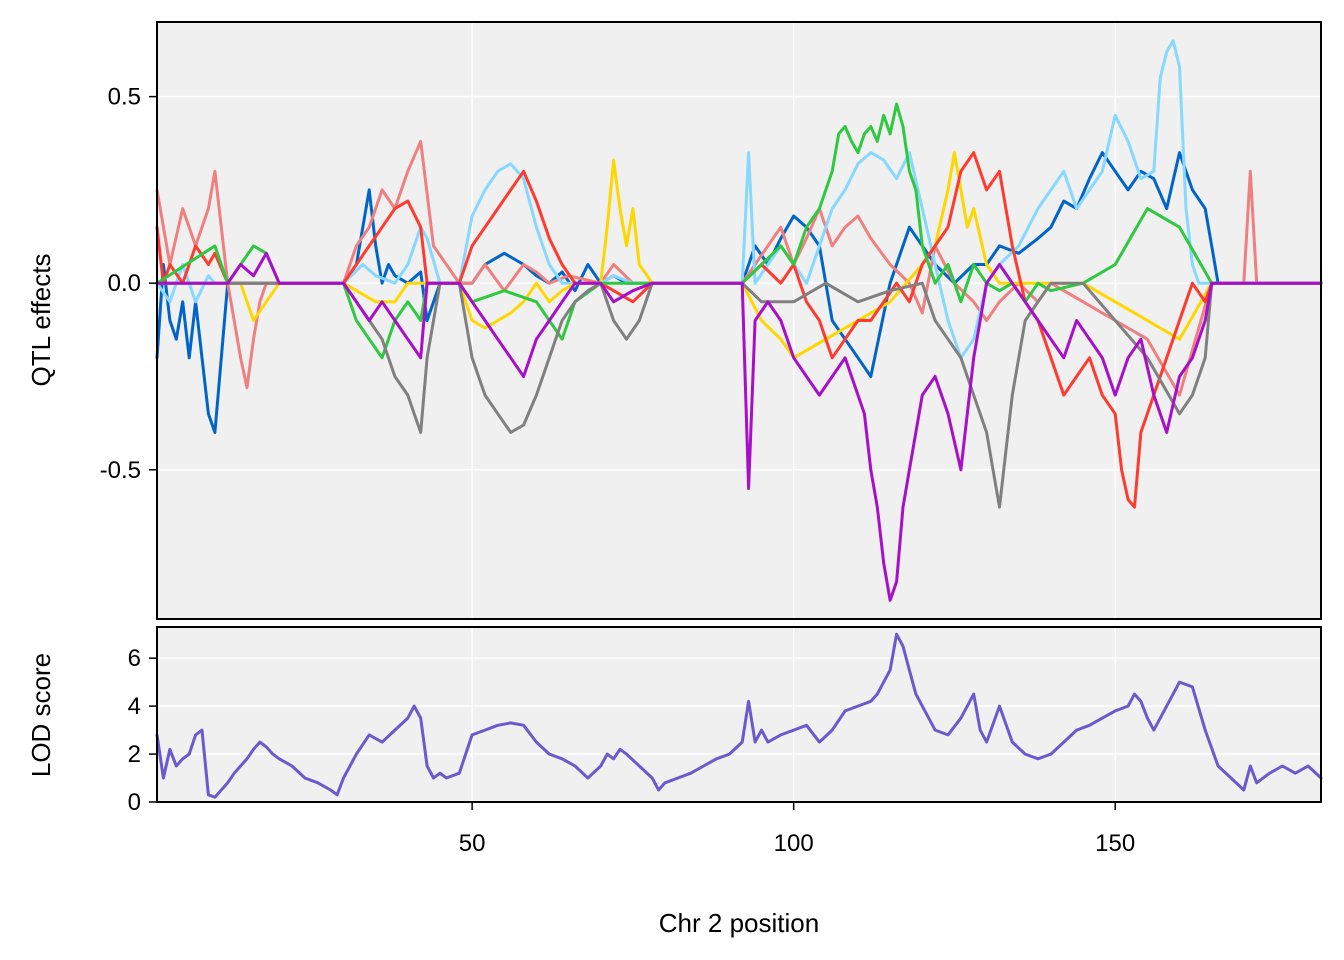  I want to click on x-tick-label: 100, so click(794, 843).